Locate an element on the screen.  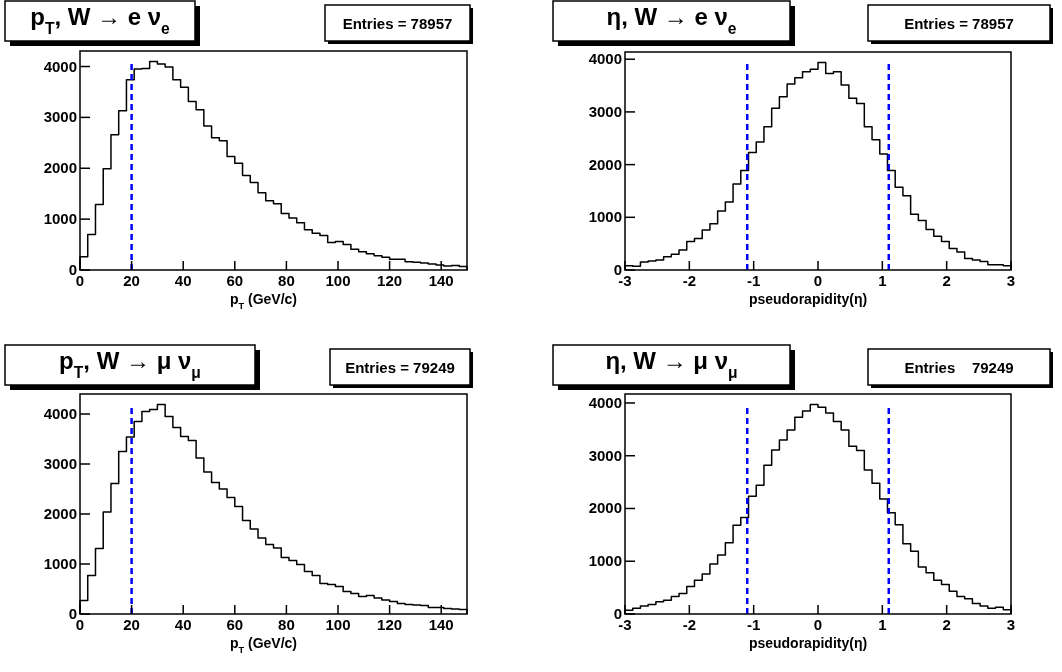
chart-title: η, W → μ ν$_{μ}$ is located at coordinates (671, 364).